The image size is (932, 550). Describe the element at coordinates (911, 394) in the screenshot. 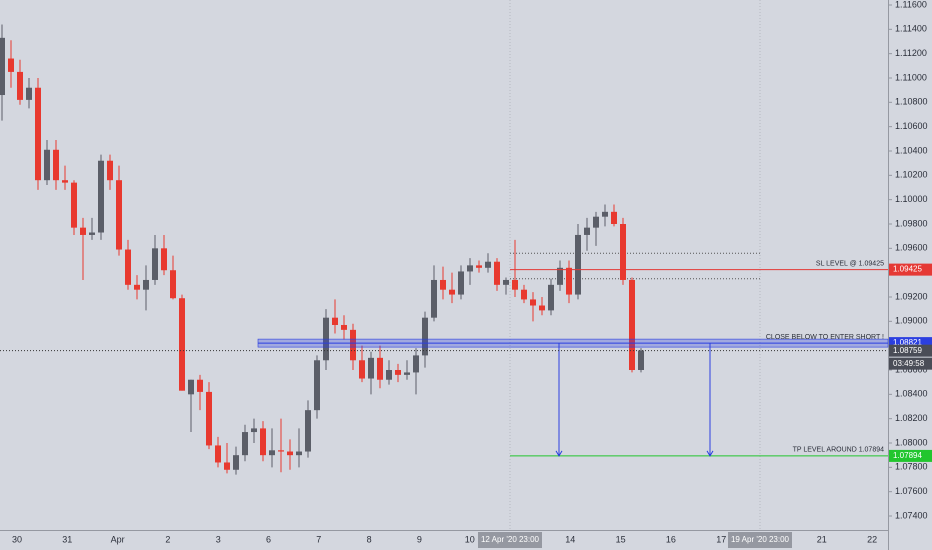

I see `y-tick-label: 1.08400` at that location.